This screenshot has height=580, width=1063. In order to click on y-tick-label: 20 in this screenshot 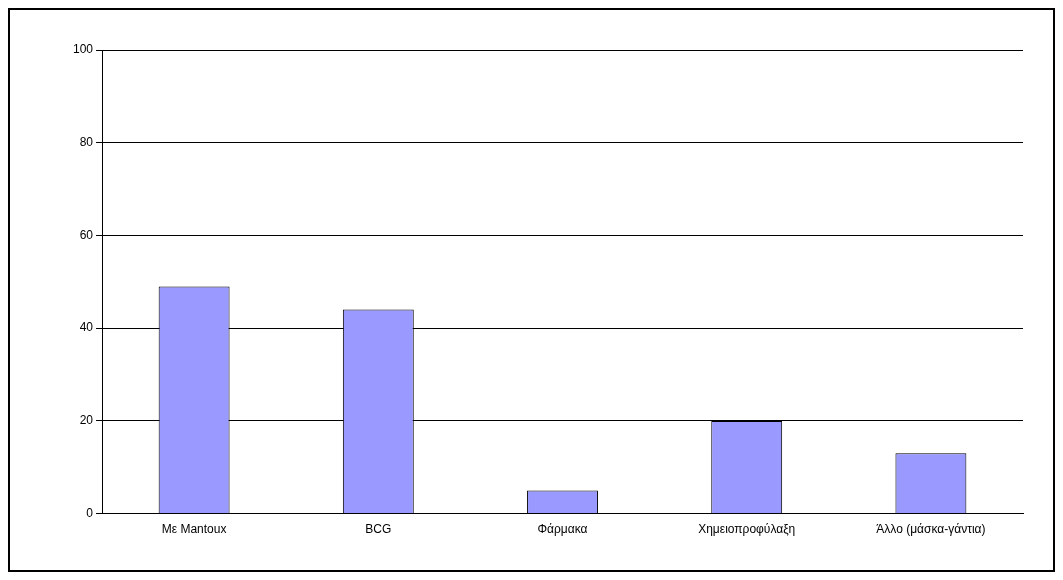, I will do `click(86, 420)`.